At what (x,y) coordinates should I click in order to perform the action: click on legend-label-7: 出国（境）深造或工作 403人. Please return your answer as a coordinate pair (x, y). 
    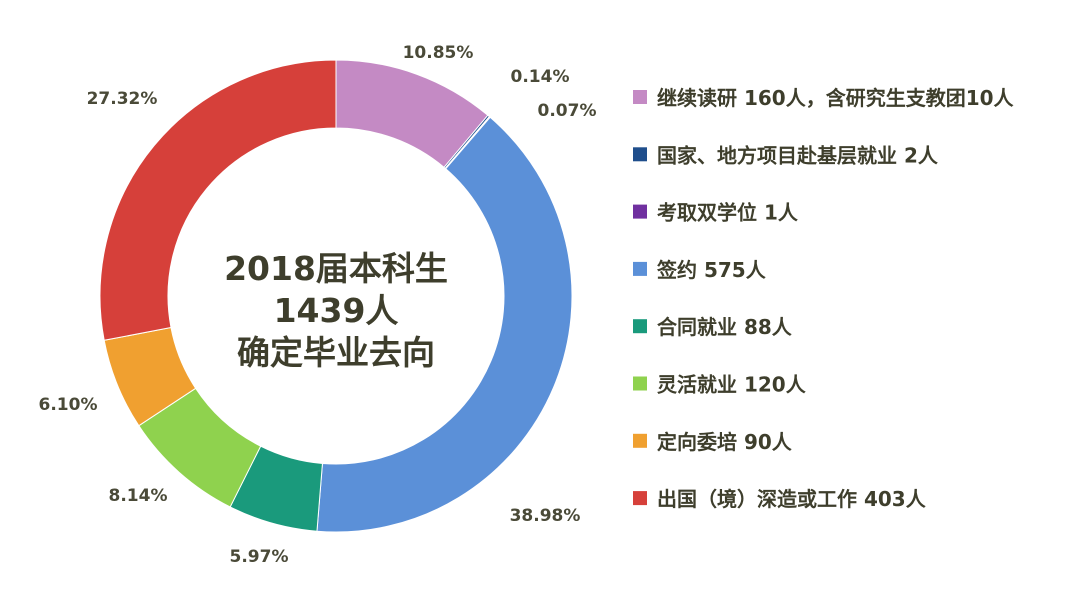
    Looking at the image, I should click on (792, 499).